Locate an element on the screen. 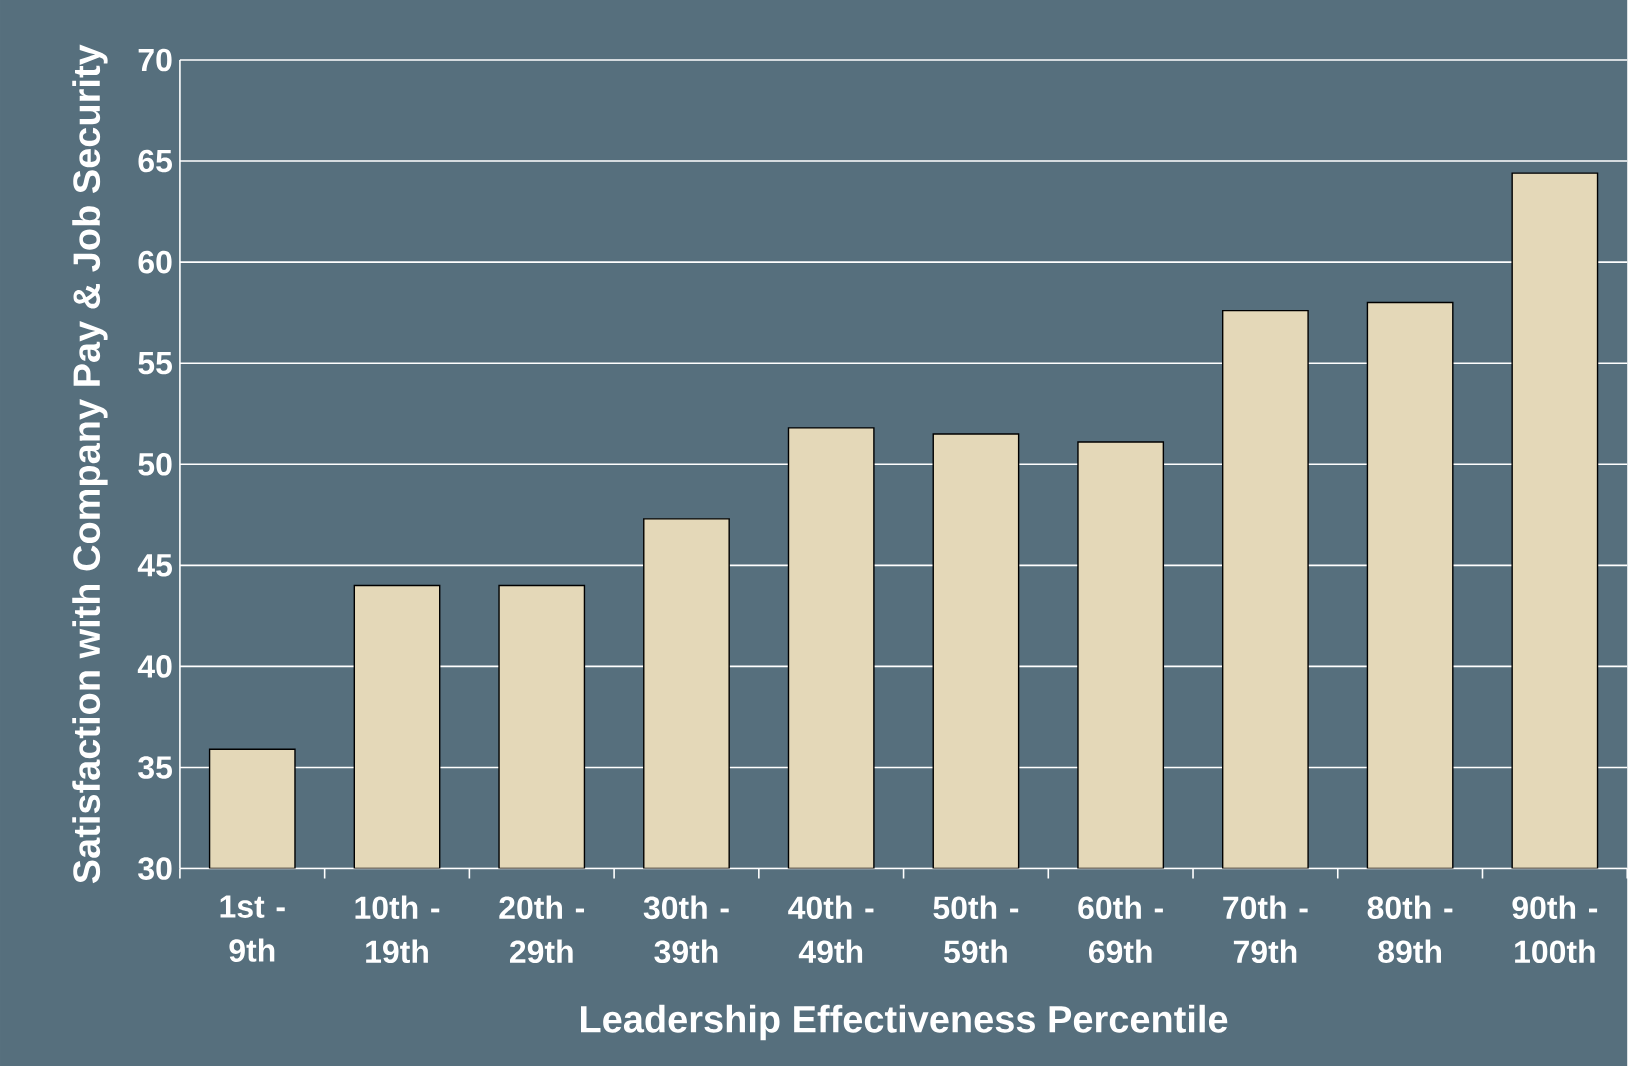 The width and height of the screenshot is (1628, 1066). x-tick-label: 80th - 89th is located at coordinates (1410, 929).